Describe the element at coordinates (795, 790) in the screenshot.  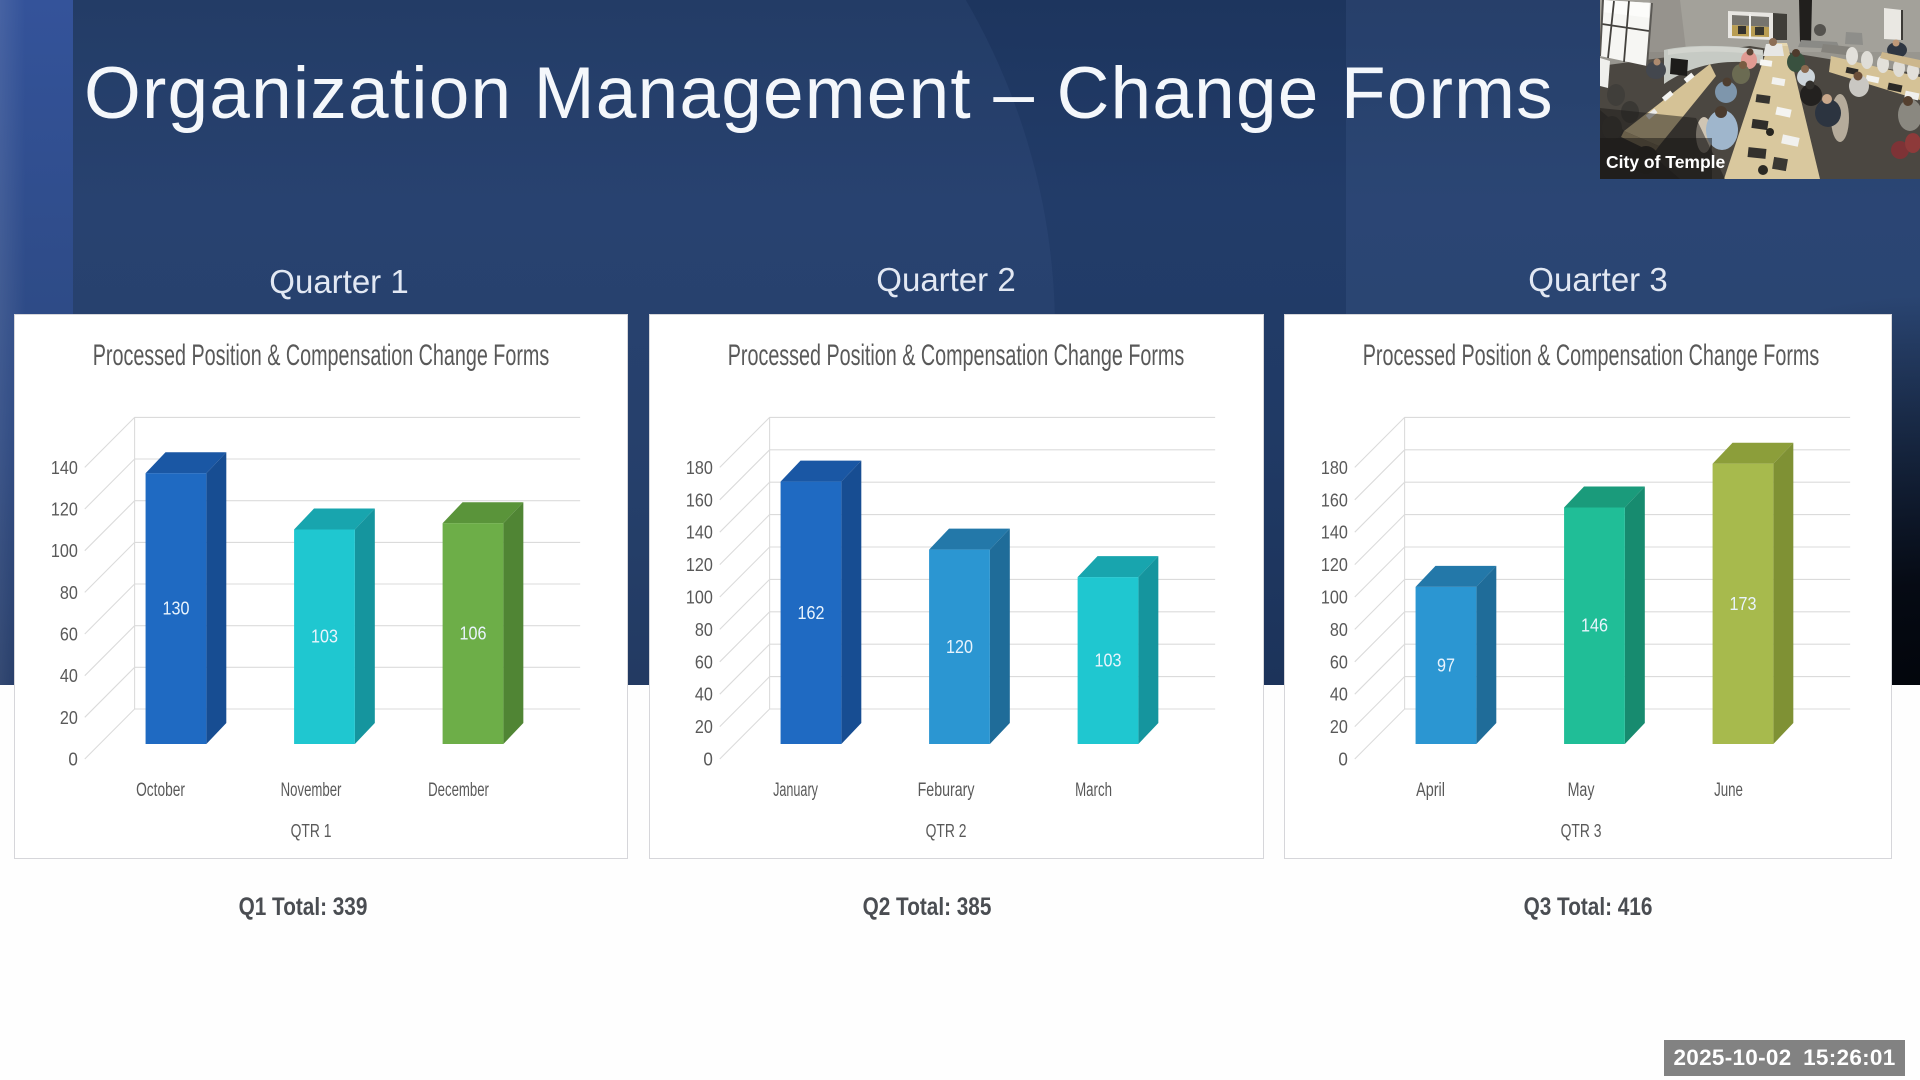
I see `svg-text: January` at that location.